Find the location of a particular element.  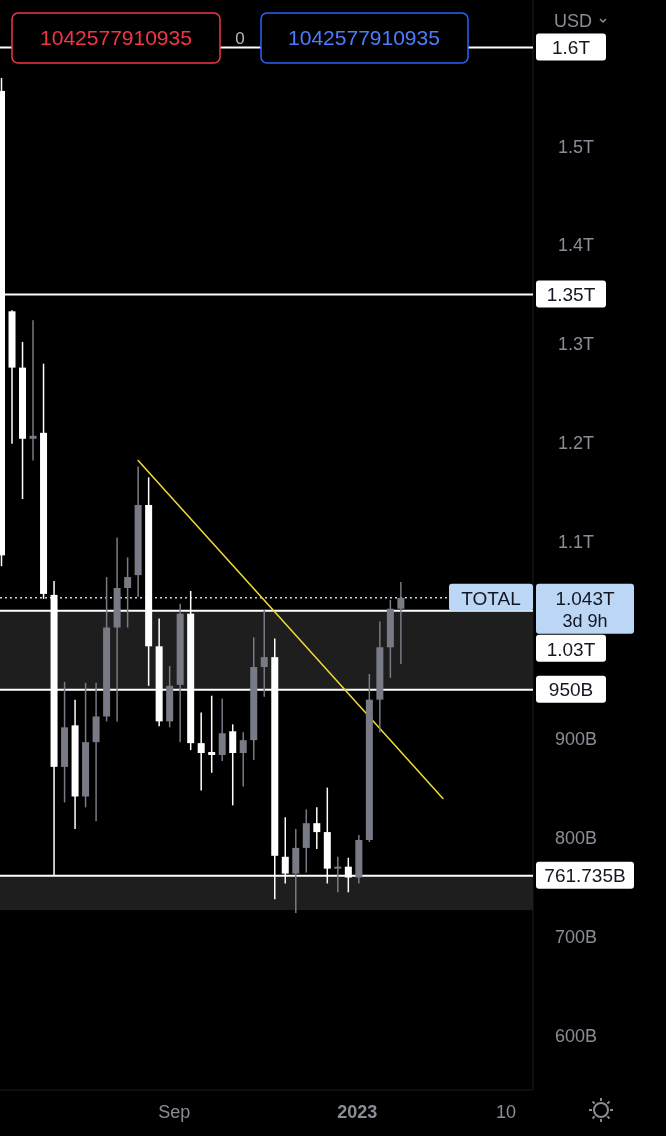

x-tick-label: 10 is located at coordinates (505, 1112).